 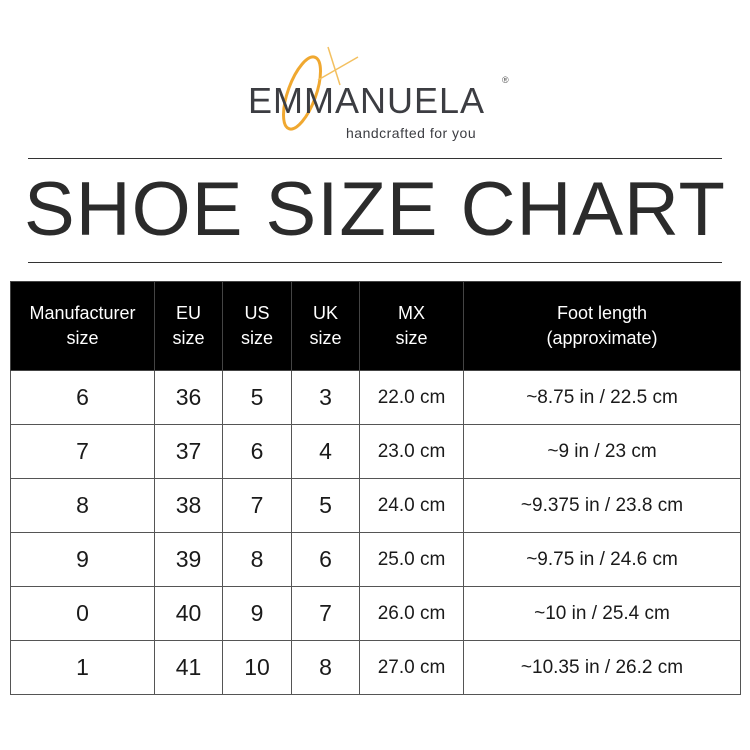 What do you see at coordinates (188, 505) in the screenshot?
I see `cell-eu: 38` at bounding box center [188, 505].